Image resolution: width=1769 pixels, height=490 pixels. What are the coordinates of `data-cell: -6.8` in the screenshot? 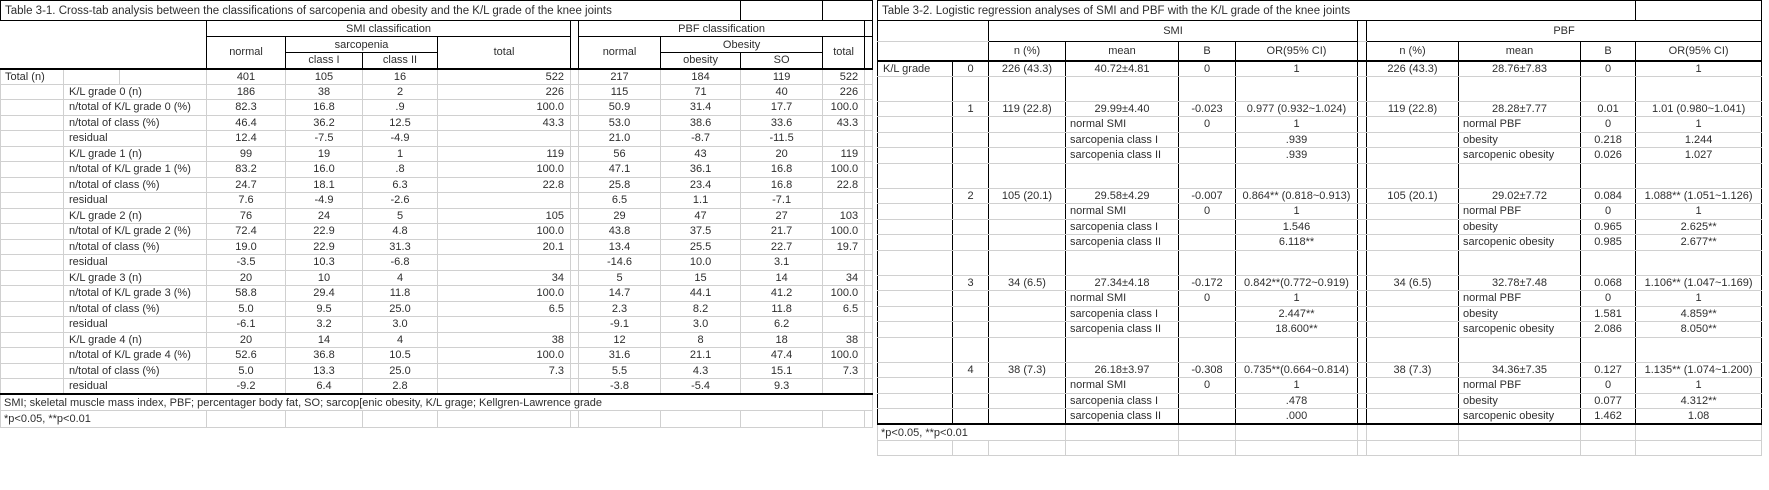 It's located at (400, 262).